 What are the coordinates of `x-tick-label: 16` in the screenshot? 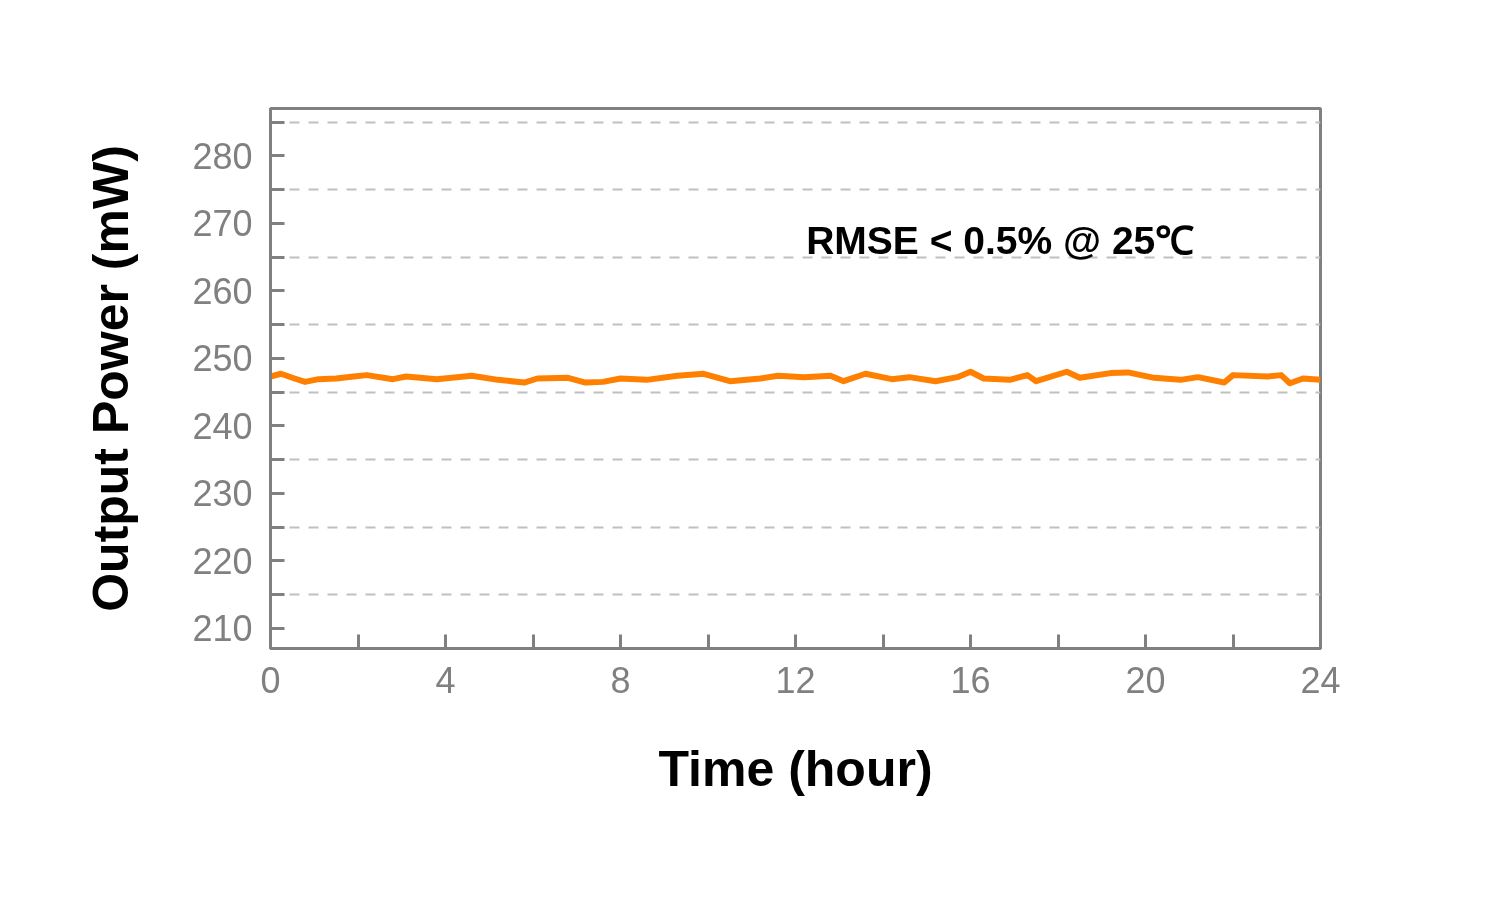 It's located at (970, 680).